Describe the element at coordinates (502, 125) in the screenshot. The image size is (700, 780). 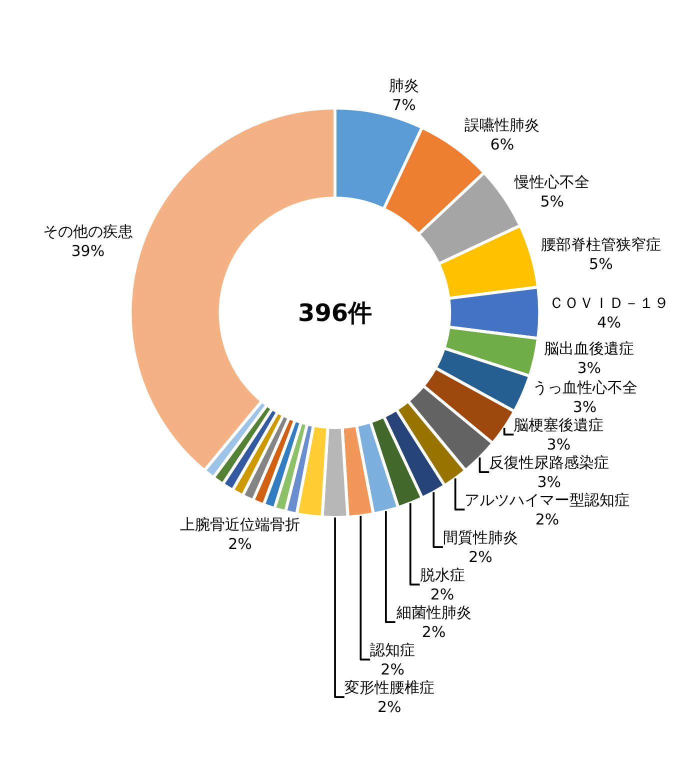
I see `slice-label: 誤嚥性肺炎` at that location.